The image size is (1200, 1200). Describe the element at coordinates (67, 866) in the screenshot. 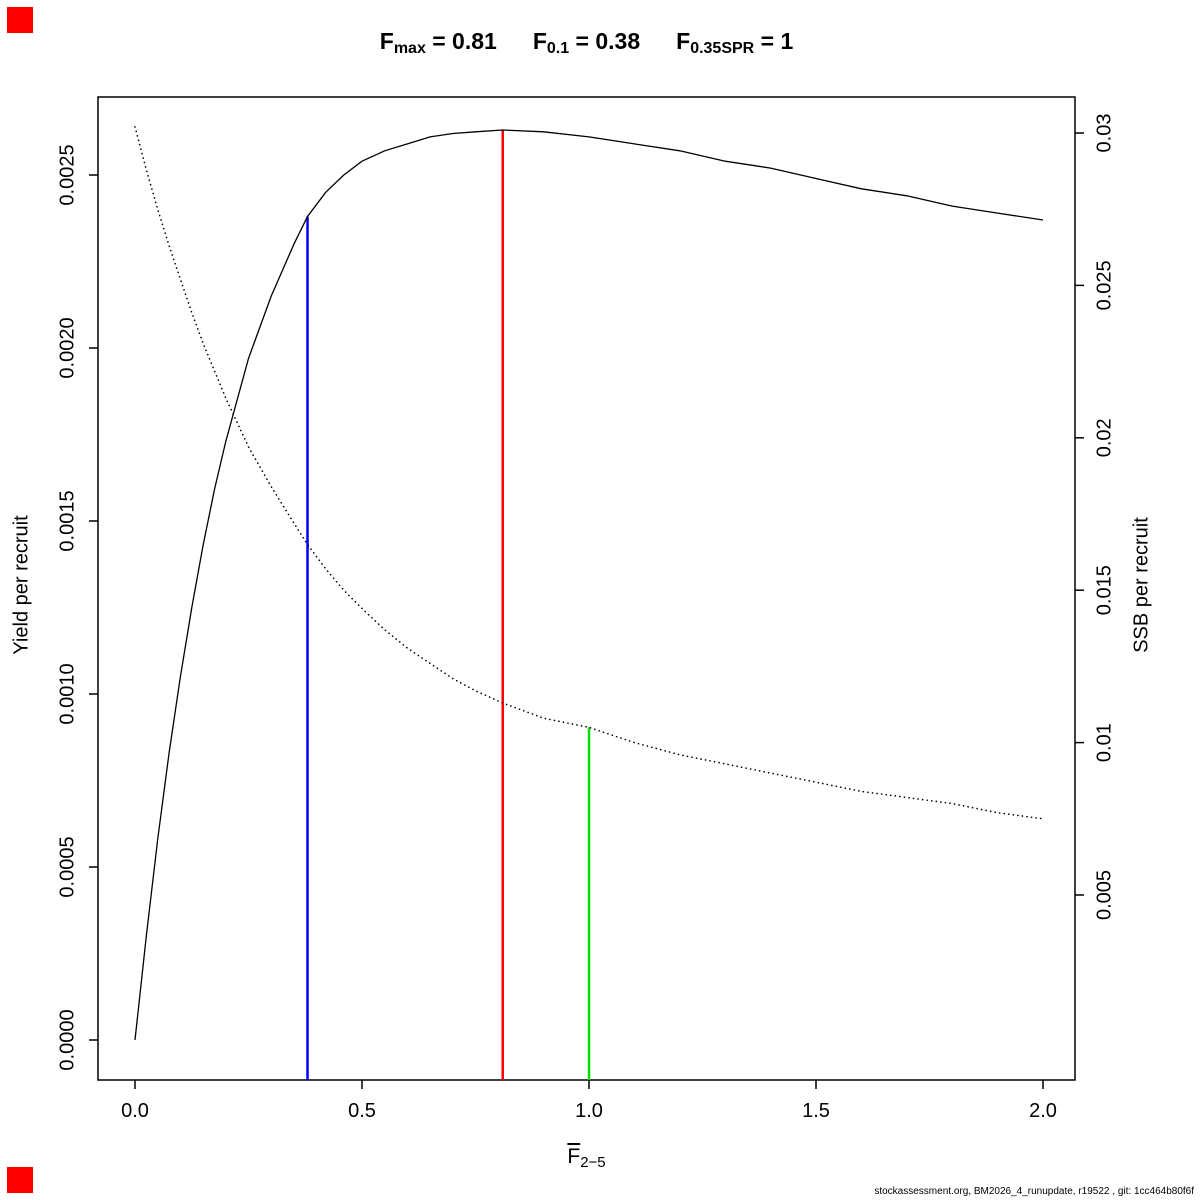

I see `y-left-tick-label: 0.0005` at that location.